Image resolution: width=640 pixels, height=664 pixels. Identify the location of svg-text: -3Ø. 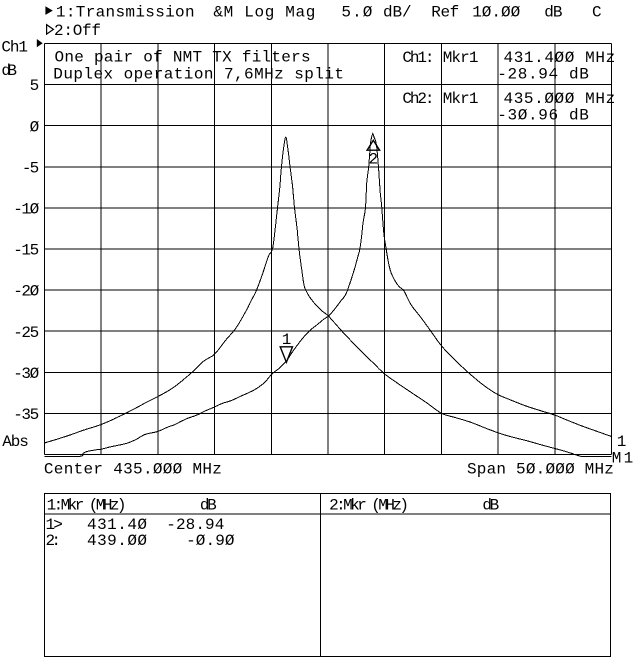
(26, 374).